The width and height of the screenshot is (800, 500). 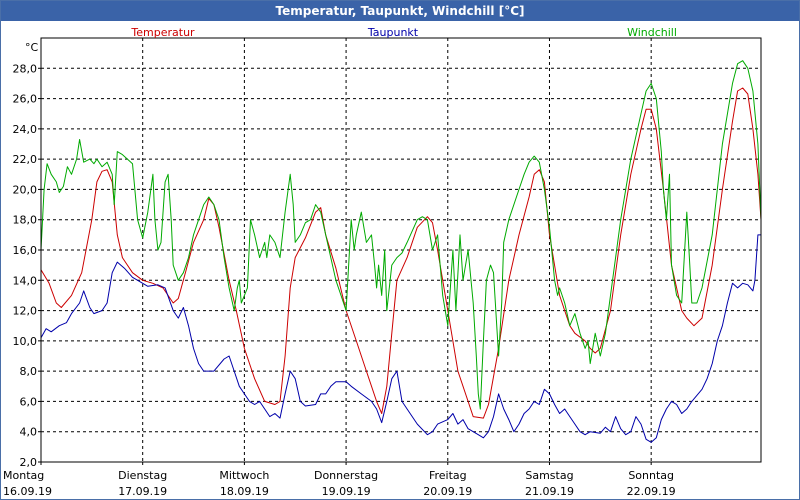 What do you see at coordinates (29, 462) in the screenshot?
I see `y-tick-label: 2,0` at bounding box center [29, 462].